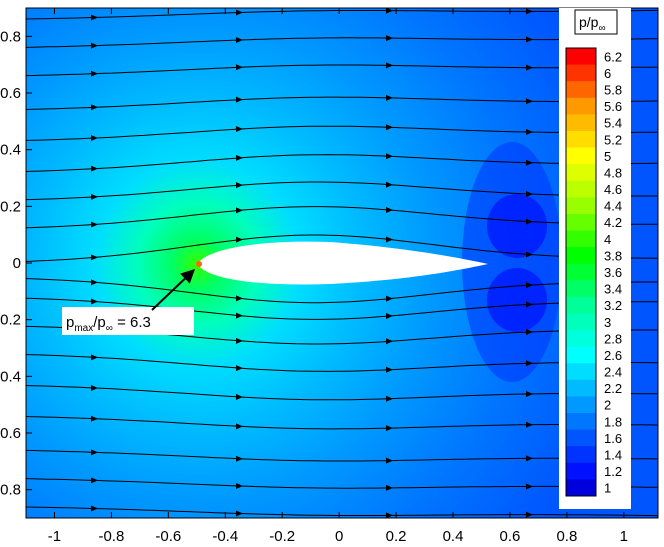 The height and width of the screenshot is (547, 664). I want to click on x-tick-label: 0.4, so click(453, 536).